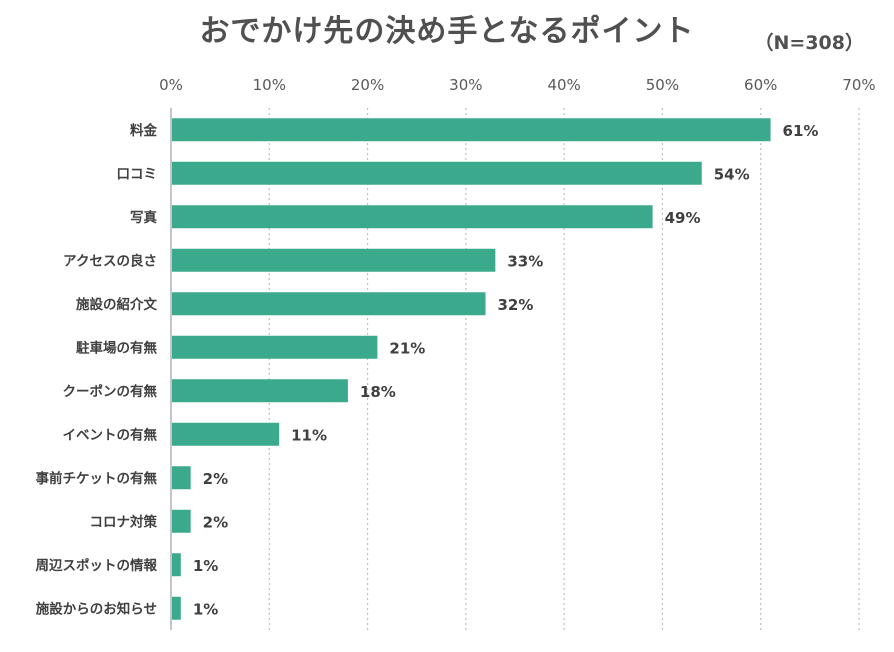  I want to click on category-label: 口コミ, so click(137, 174).